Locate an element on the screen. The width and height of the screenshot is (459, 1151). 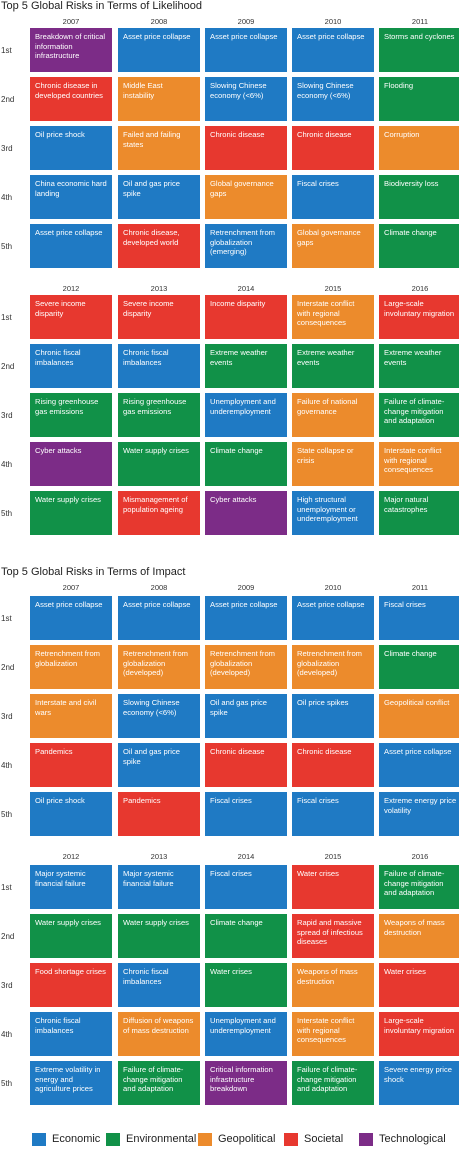
risk-cell: Extreme energy price volatility is located at coordinates (419, 814).